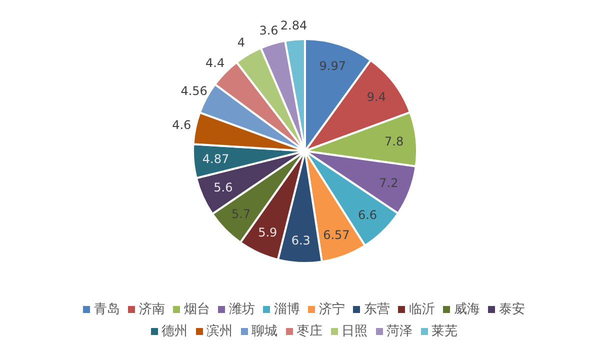 The width and height of the screenshot is (600, 360). Describe the element at coordinates (466, 309) in the screenshot. I see `legend-label: 威海` at that location.